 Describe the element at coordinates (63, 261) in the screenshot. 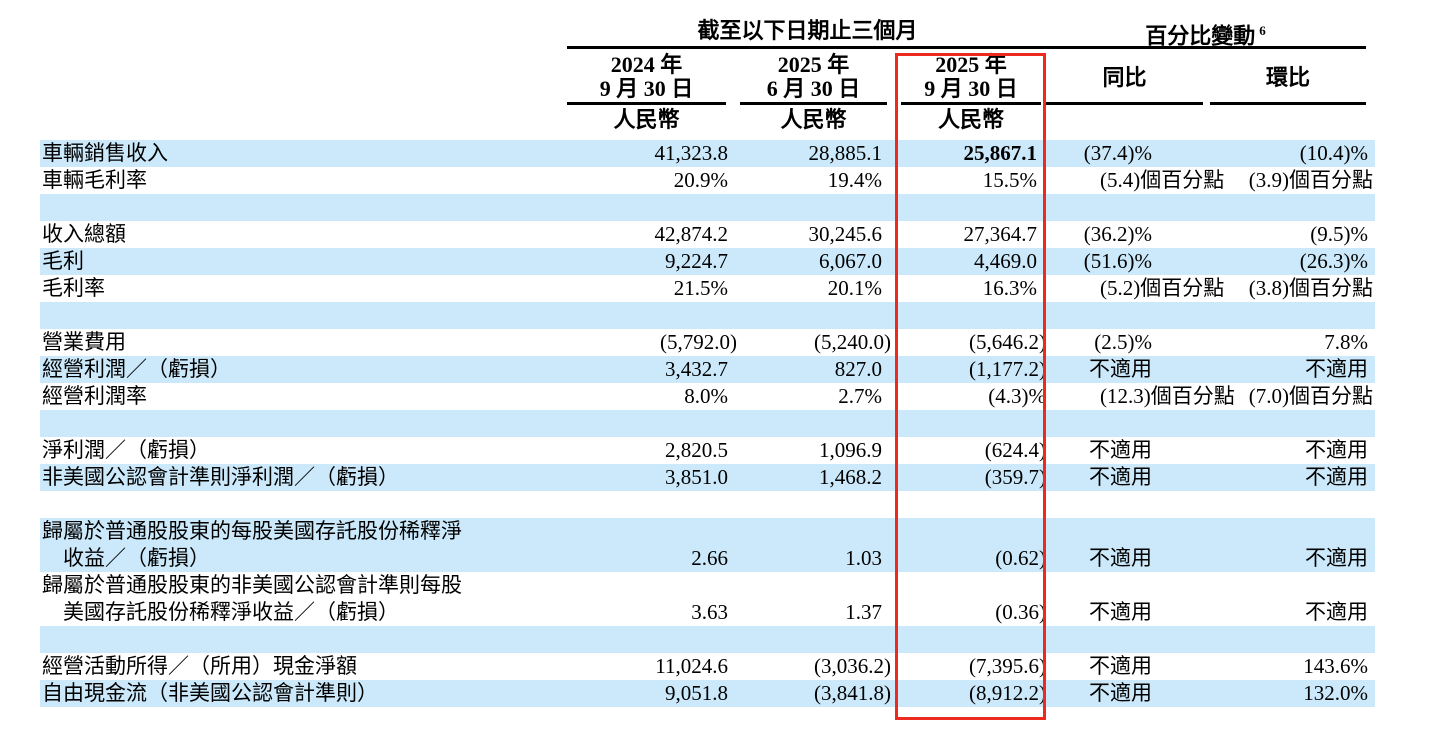

I see `row-label: 毛利` at that location.